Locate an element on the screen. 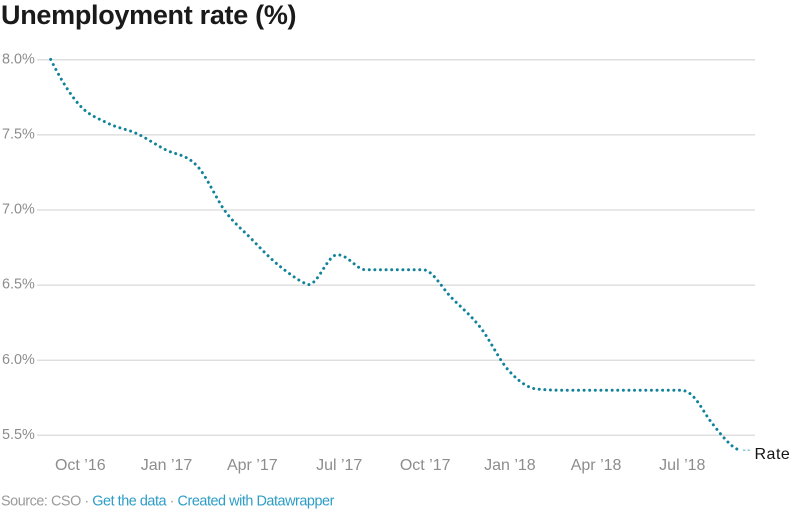 The image size is (800, 516). svg-text: Jul ’17 is located at coordinates (339, 465).